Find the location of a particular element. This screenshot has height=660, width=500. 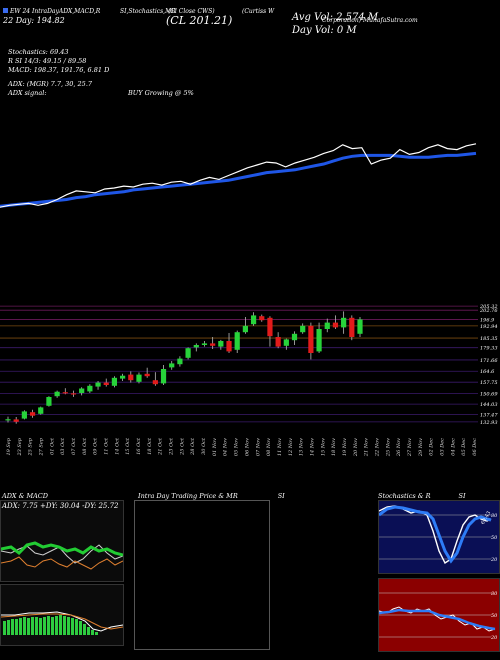

price-level-label: 179.33 is located at coordinates (489, 349).